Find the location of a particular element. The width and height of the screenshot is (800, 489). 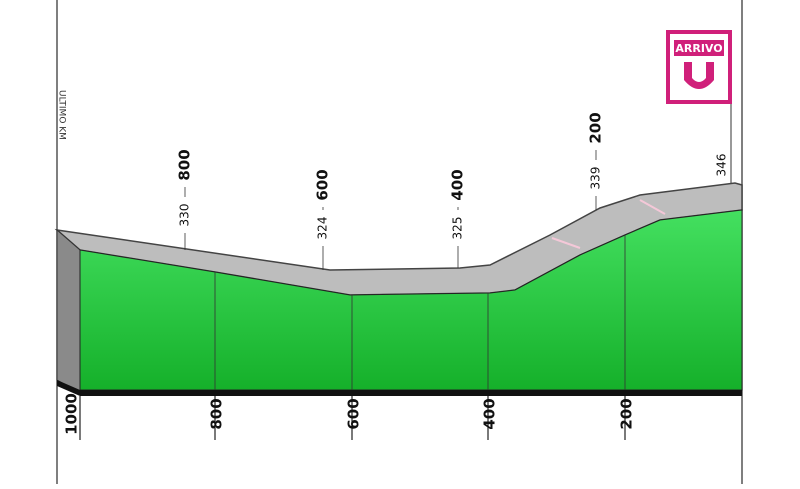

side-label: ULTIMO KM is located at coordinates (62, 115).